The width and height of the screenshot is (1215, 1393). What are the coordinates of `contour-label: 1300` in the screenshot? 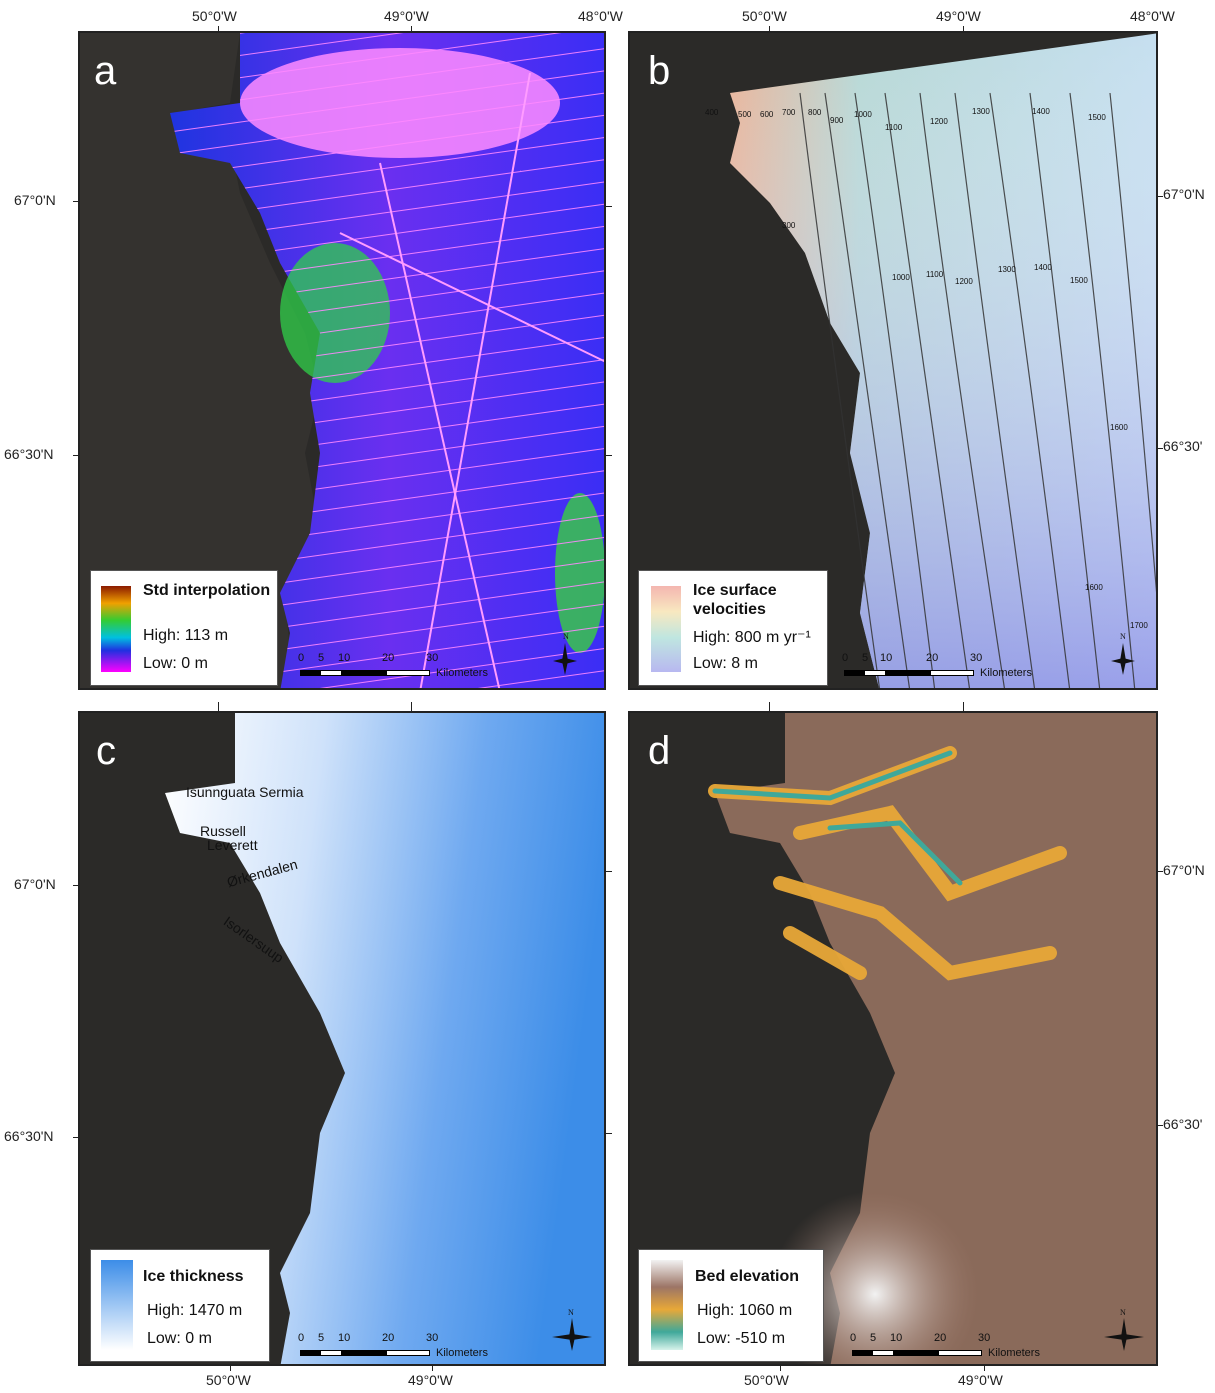 It's located at (1007, 269).